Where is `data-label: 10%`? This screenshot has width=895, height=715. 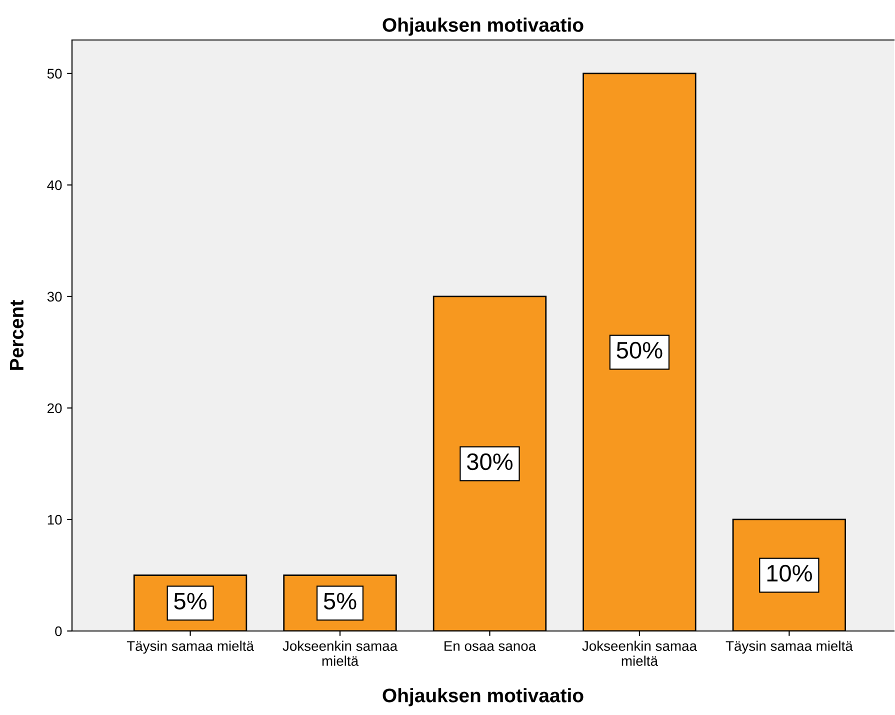
data-label: 10% is located at coordinates (789, 573).